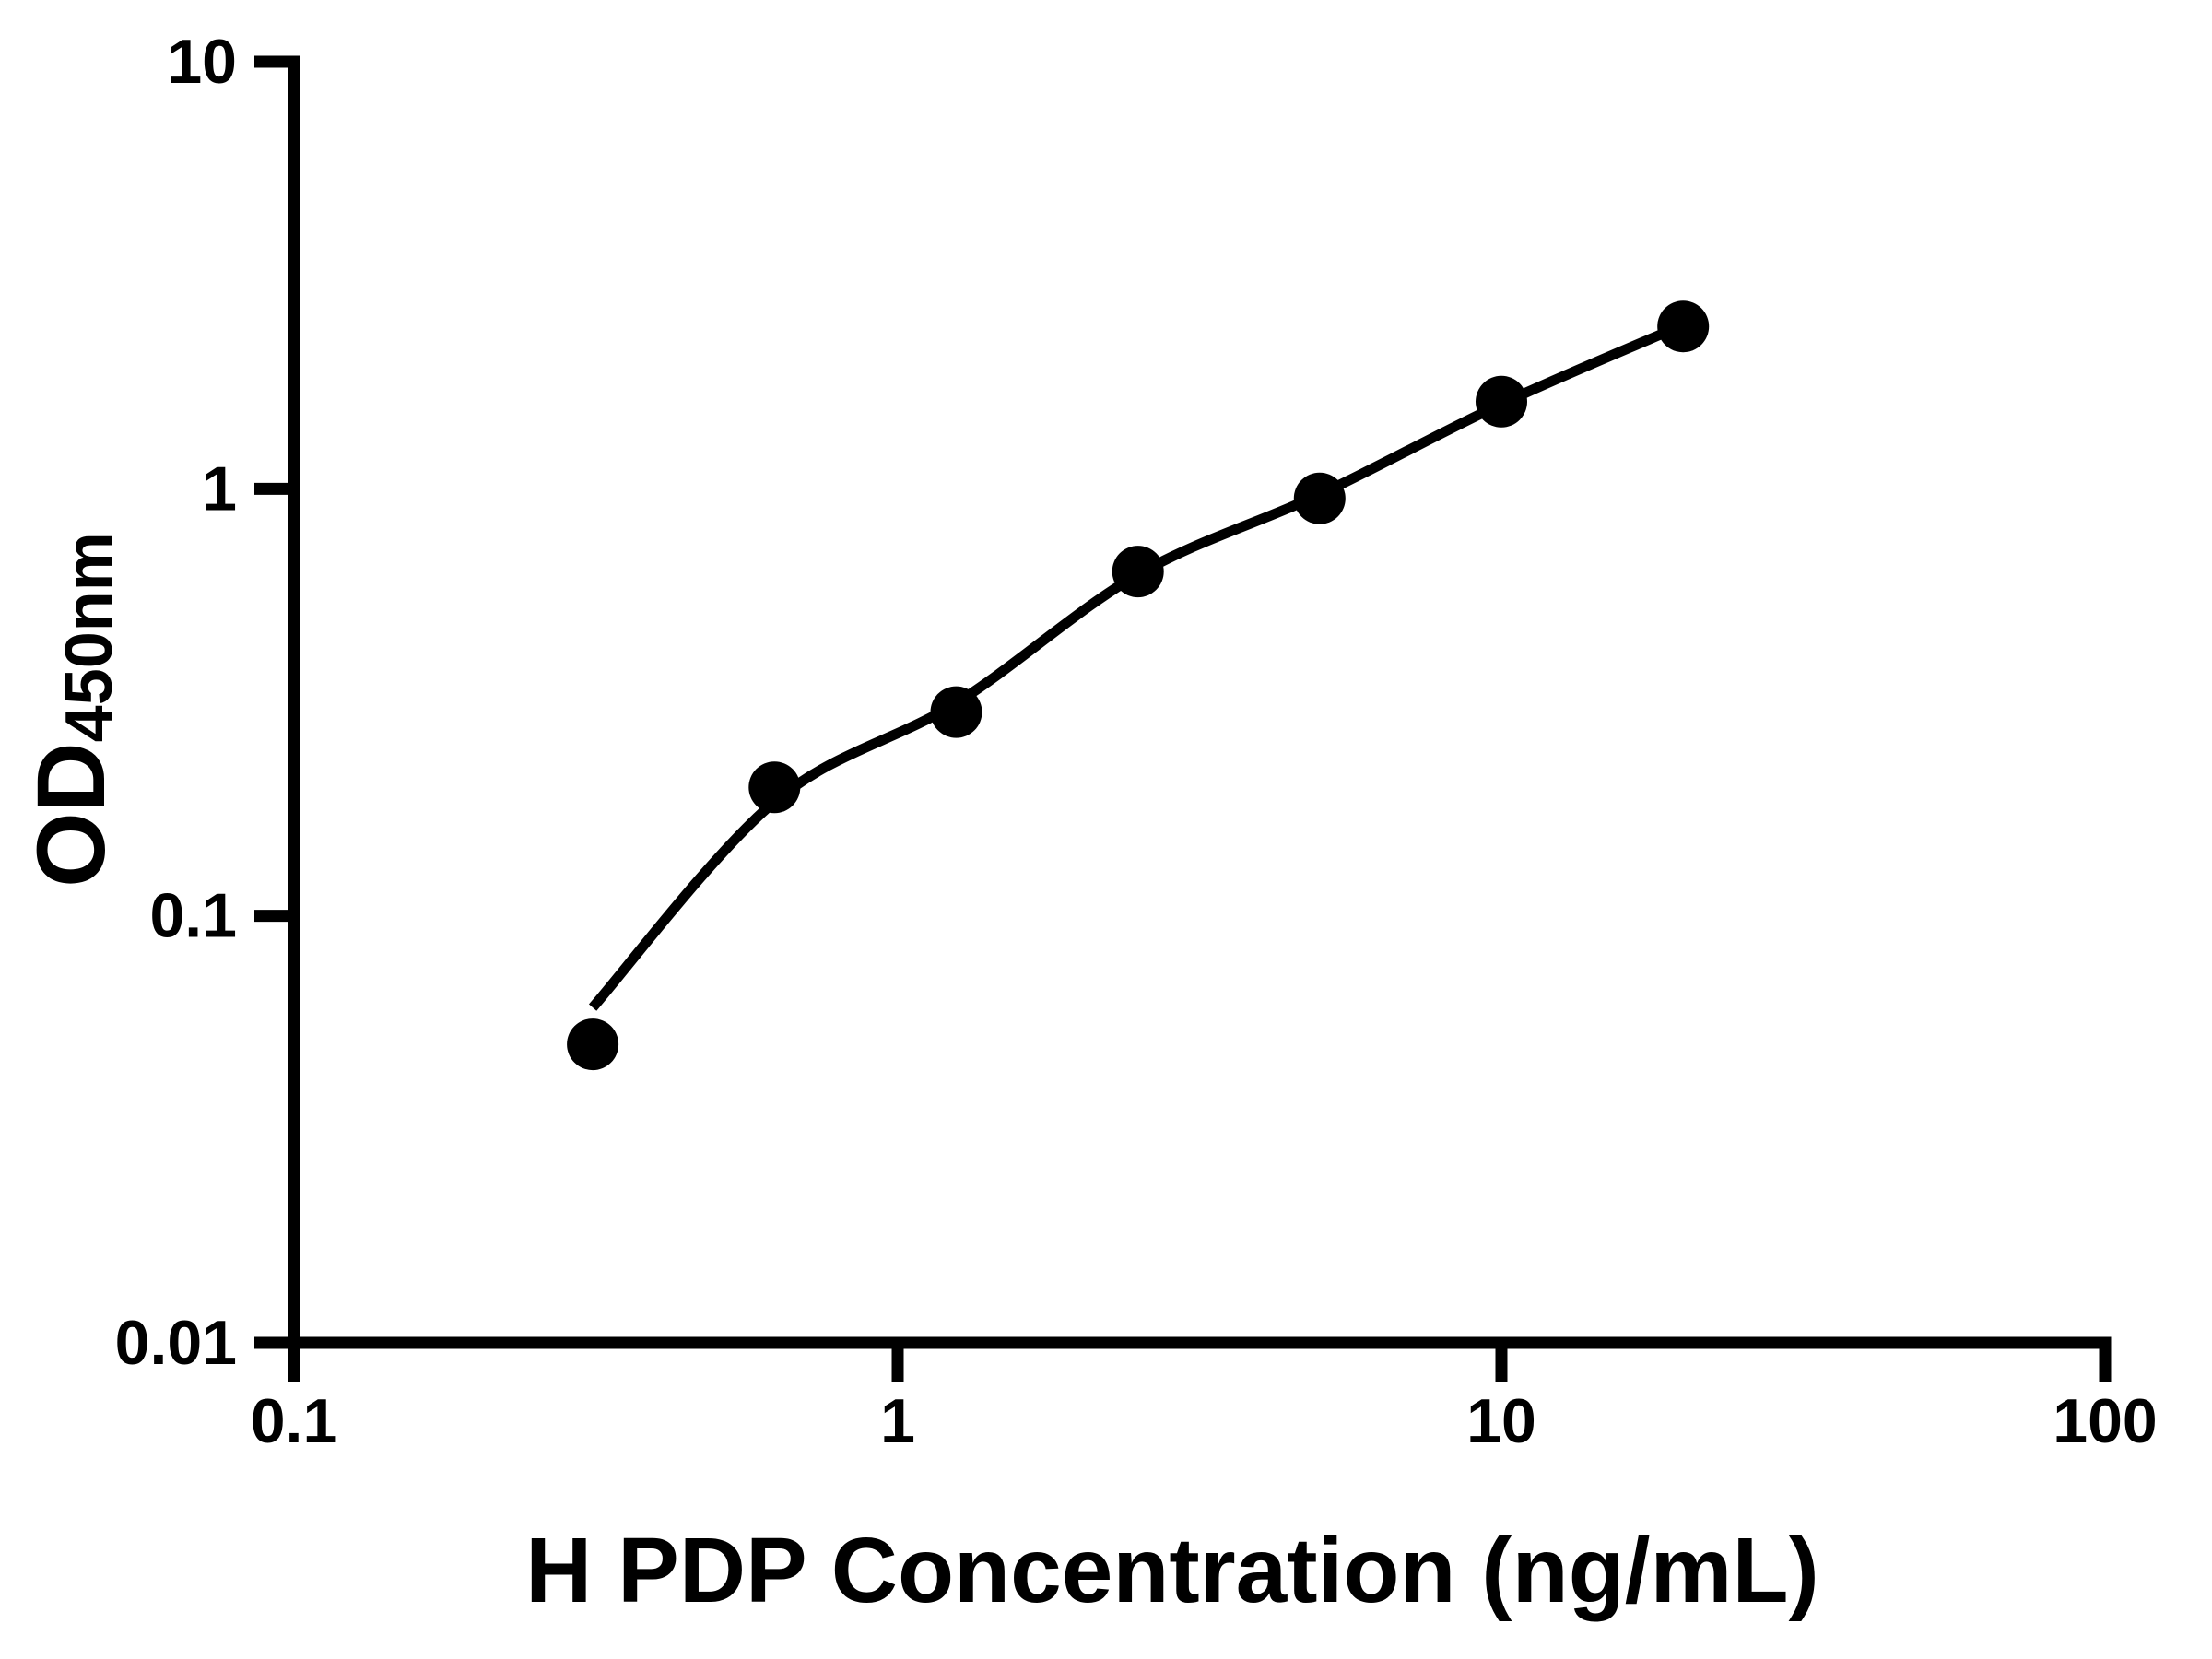 The height and width of the screenshot is (1659, 2212). Describe the element at coordinates (193, 916) in the screenshot. I see `y-tick-label-0.1: 0.1` at that location.